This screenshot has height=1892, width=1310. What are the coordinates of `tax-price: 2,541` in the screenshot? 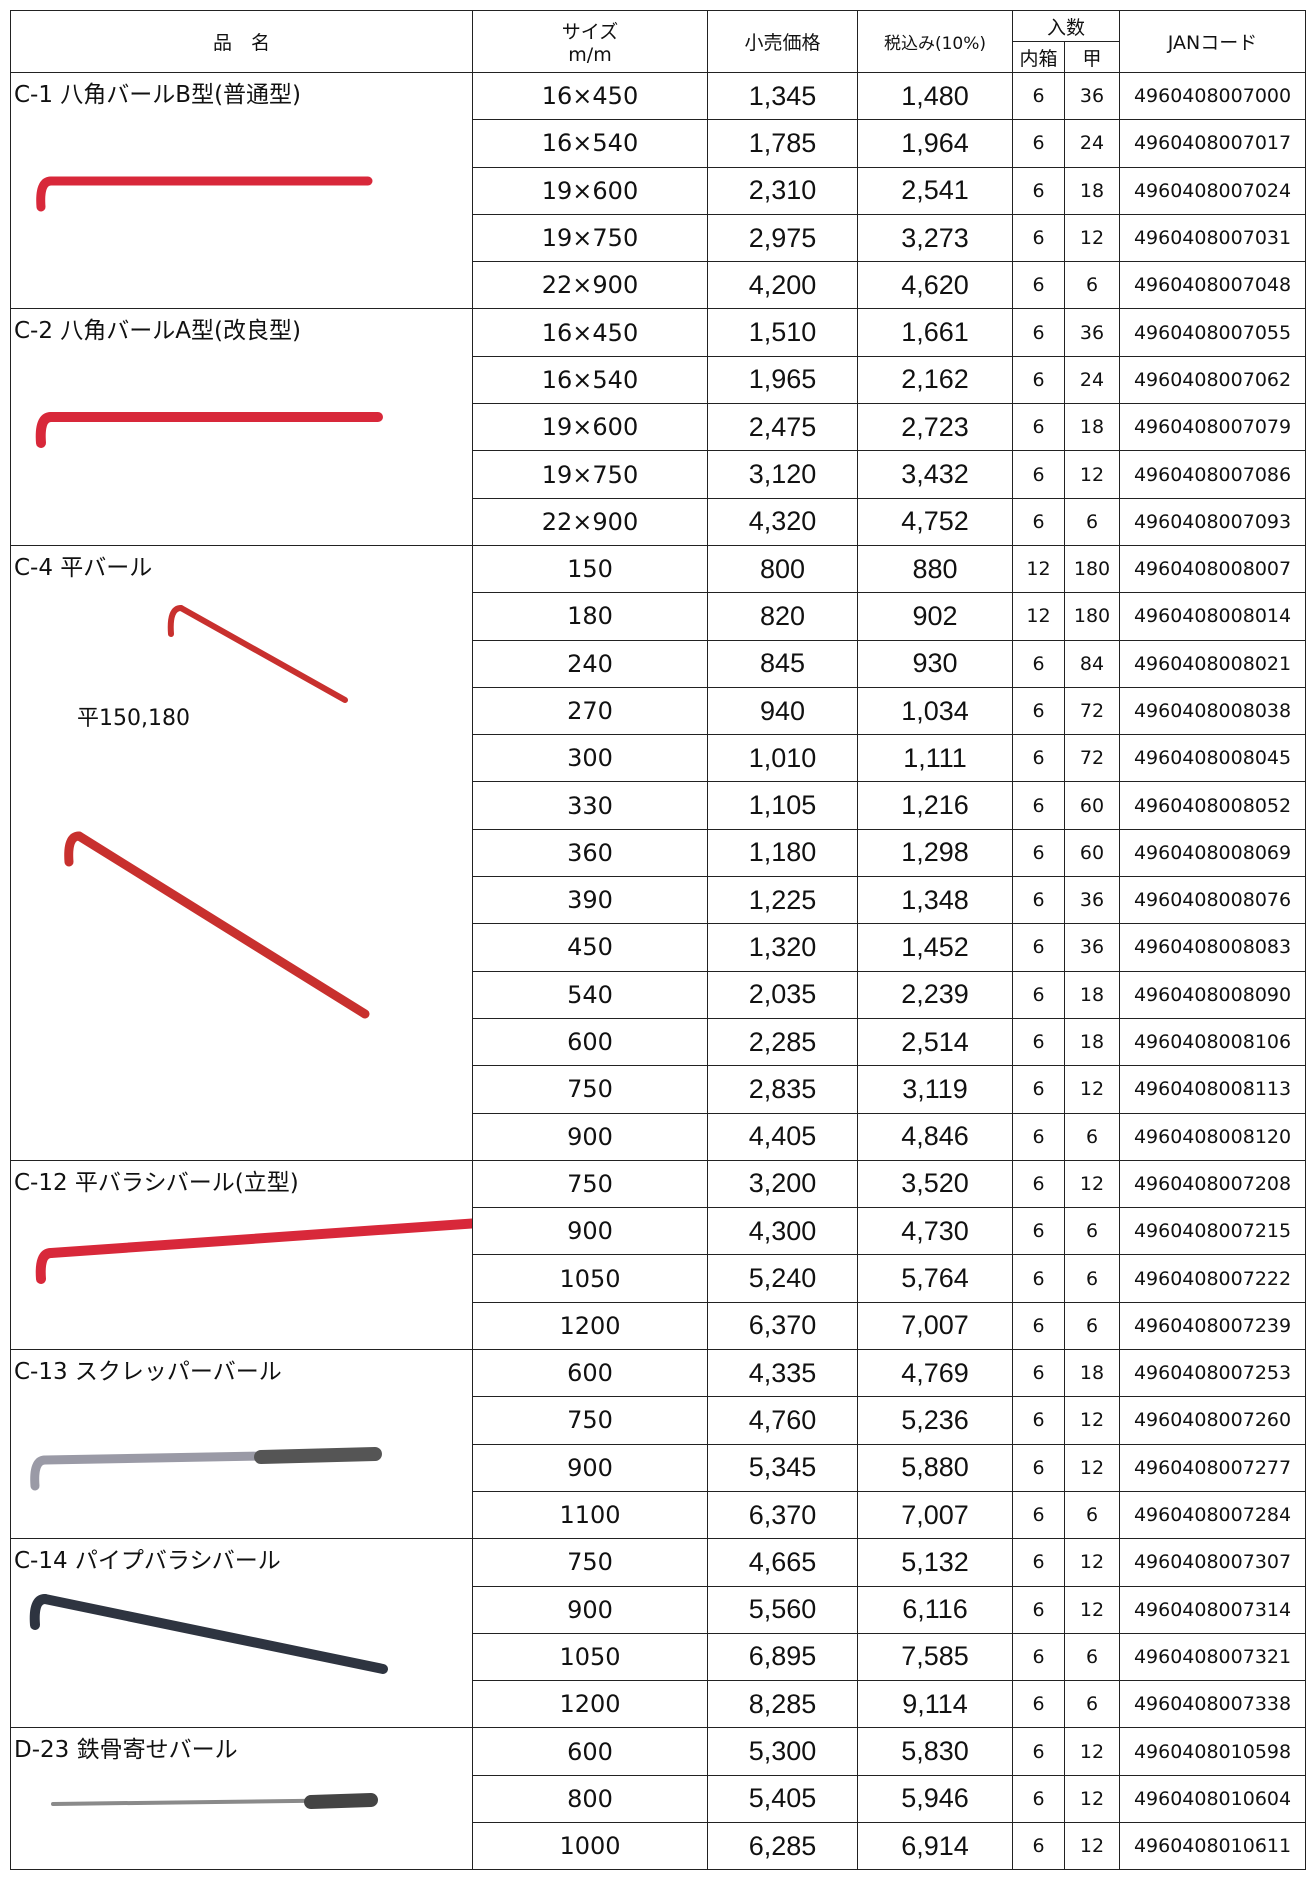 It's located at (935, 190).